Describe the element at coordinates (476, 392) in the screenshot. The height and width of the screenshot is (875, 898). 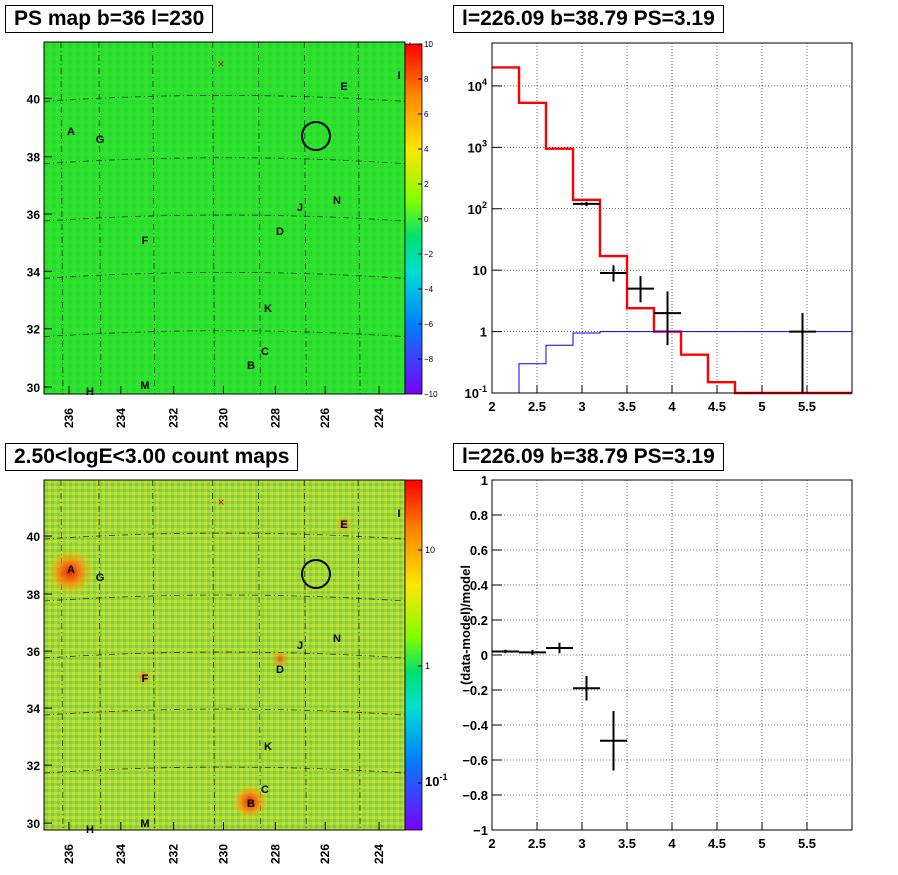
I see `y-tick-label: 10⁻¹` at that location.